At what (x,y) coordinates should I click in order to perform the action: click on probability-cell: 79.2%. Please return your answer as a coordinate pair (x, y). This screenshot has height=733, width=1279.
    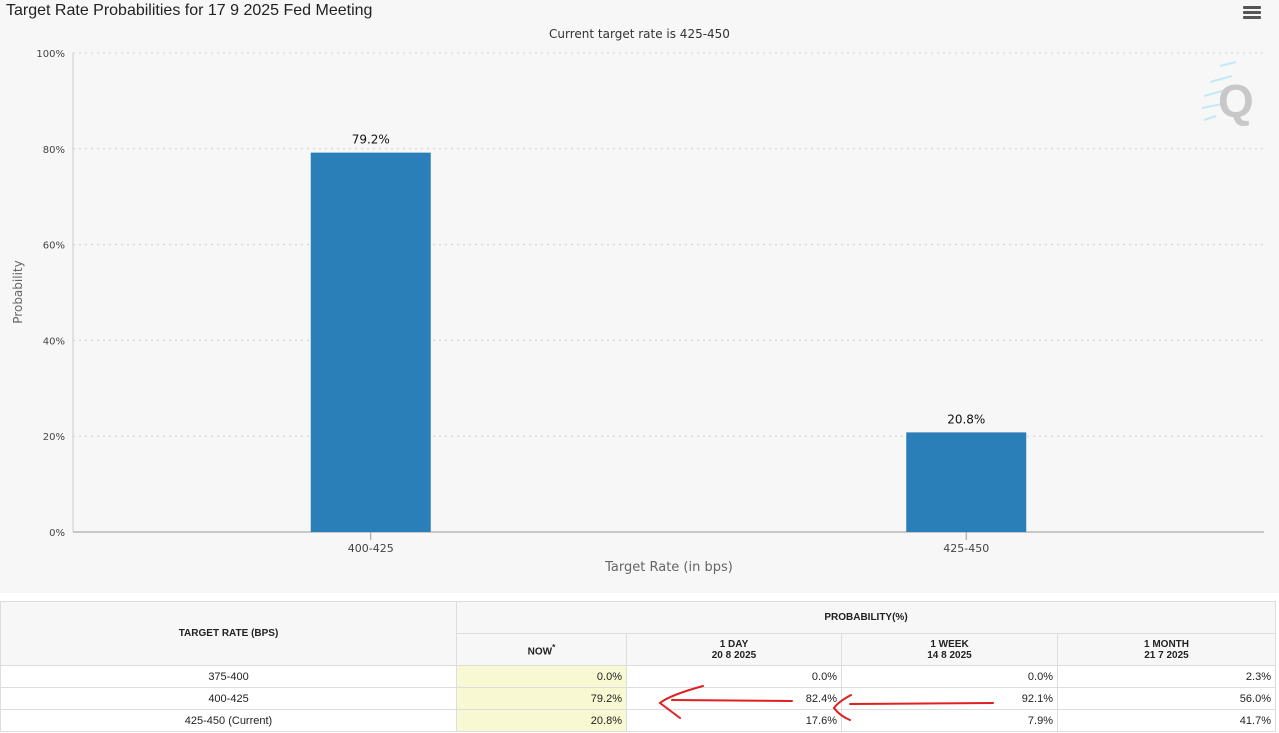
    Looking at the image, I should click on (541, 698).